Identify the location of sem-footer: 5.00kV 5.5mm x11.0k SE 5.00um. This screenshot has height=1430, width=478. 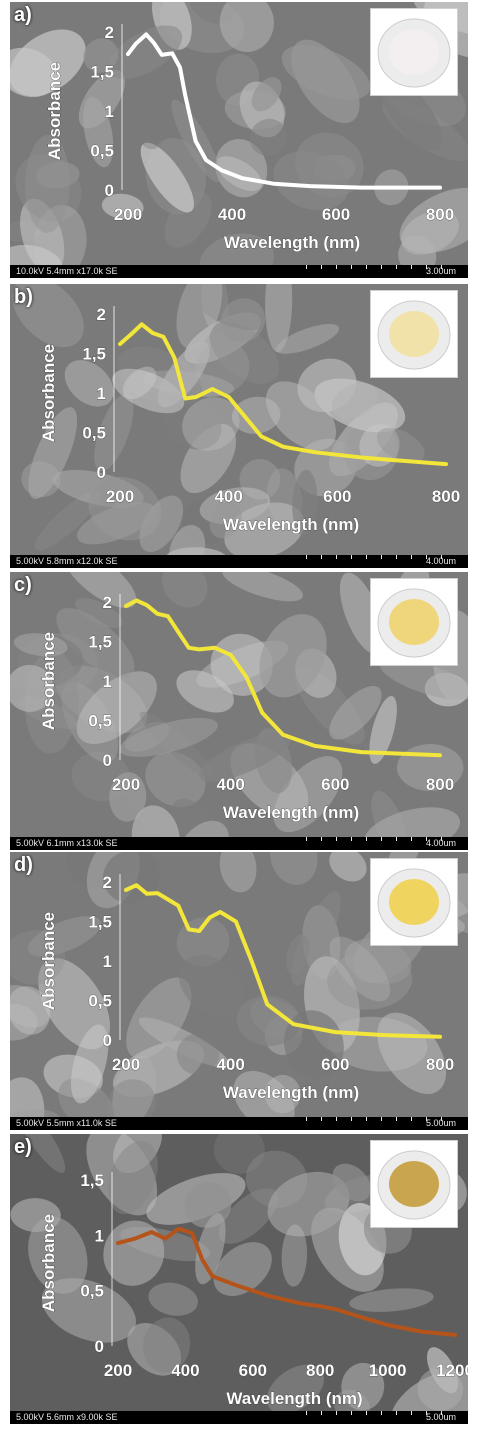
(239, 1123).